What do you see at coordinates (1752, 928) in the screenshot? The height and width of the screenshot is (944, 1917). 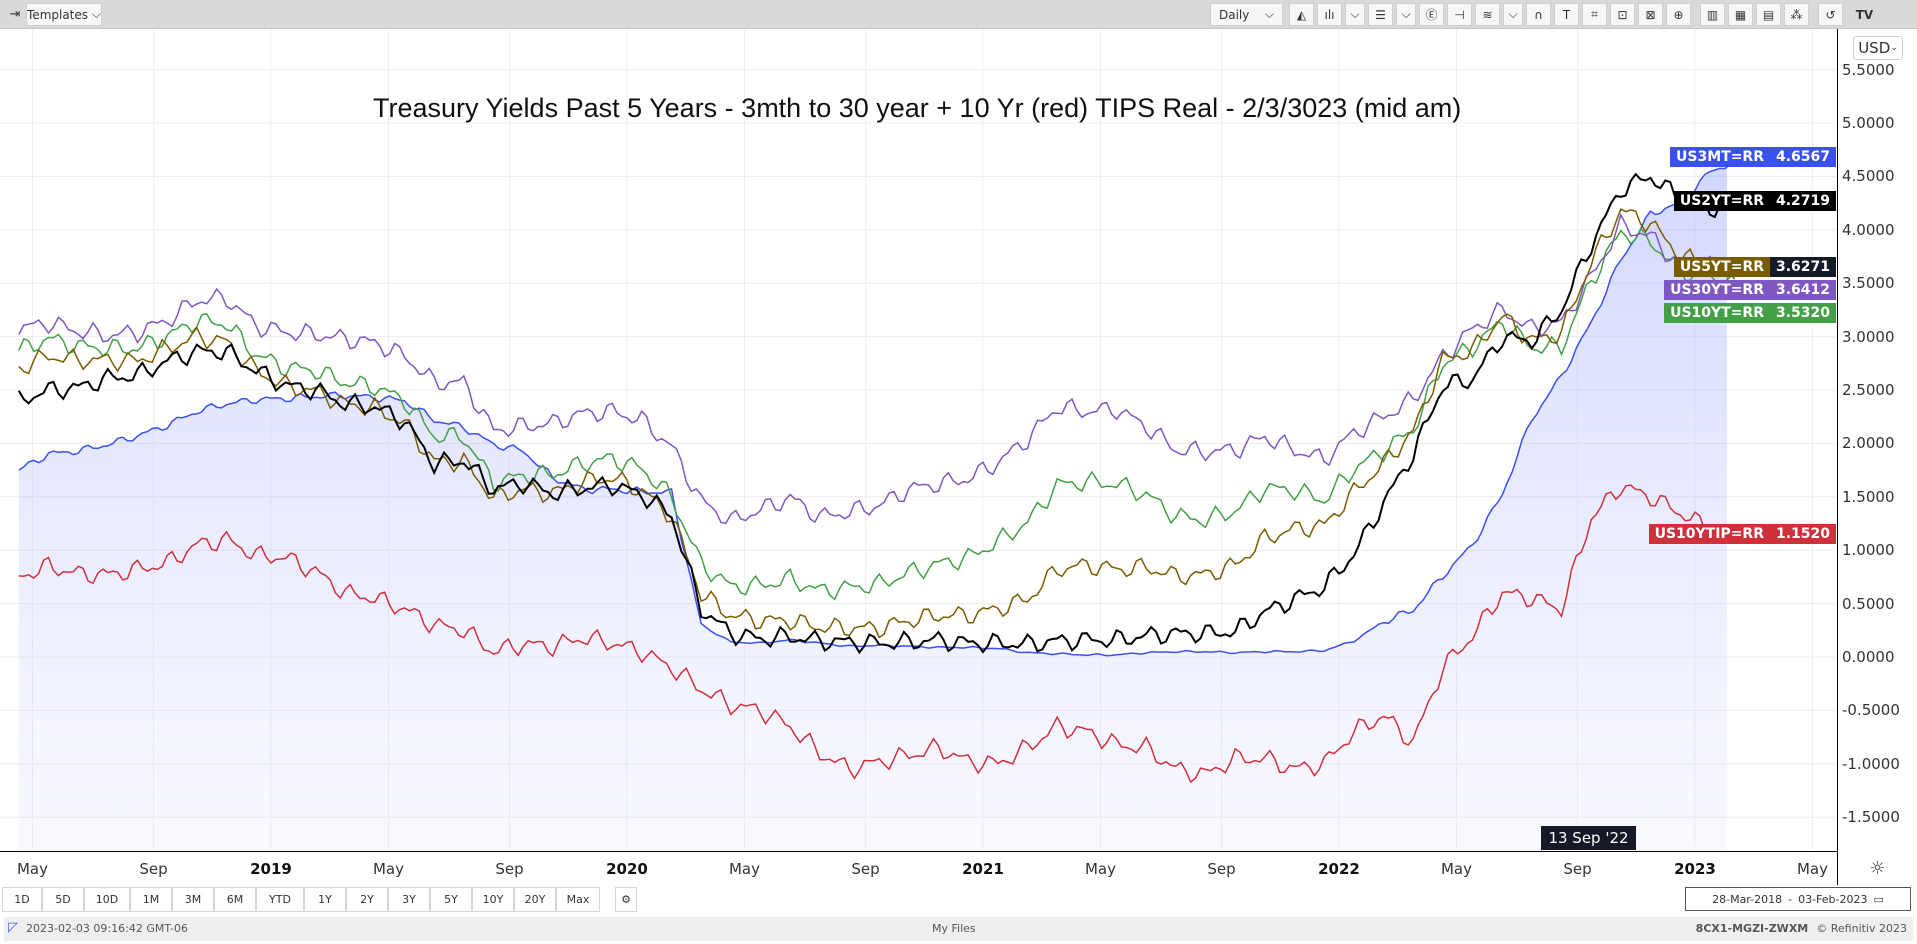 I see `status-code: 8CX1-MGZI-ZWXM` at bounding box center [1752, 928].